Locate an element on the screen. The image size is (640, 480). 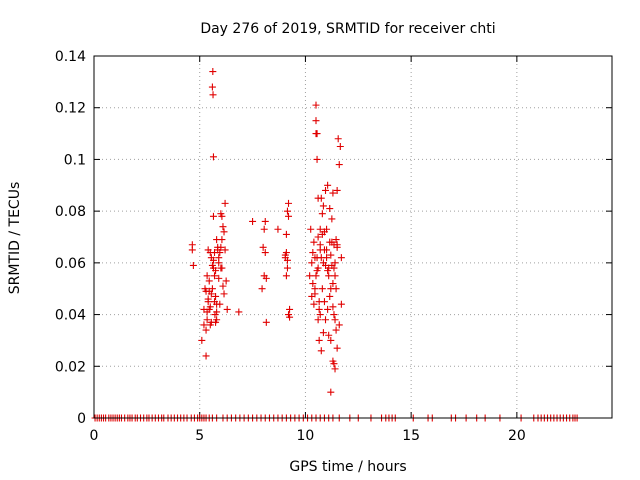
x-tick-label: 15 is located at coordinates (411, 436).